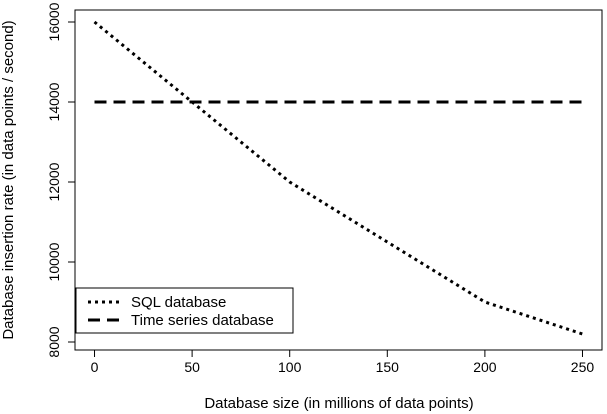 The image size is (607, 414). What do you see at coordinates (202, 320) in the screenshot?
I see `legend-label-tsdb: Time series database` at bounding box center [202, 320].